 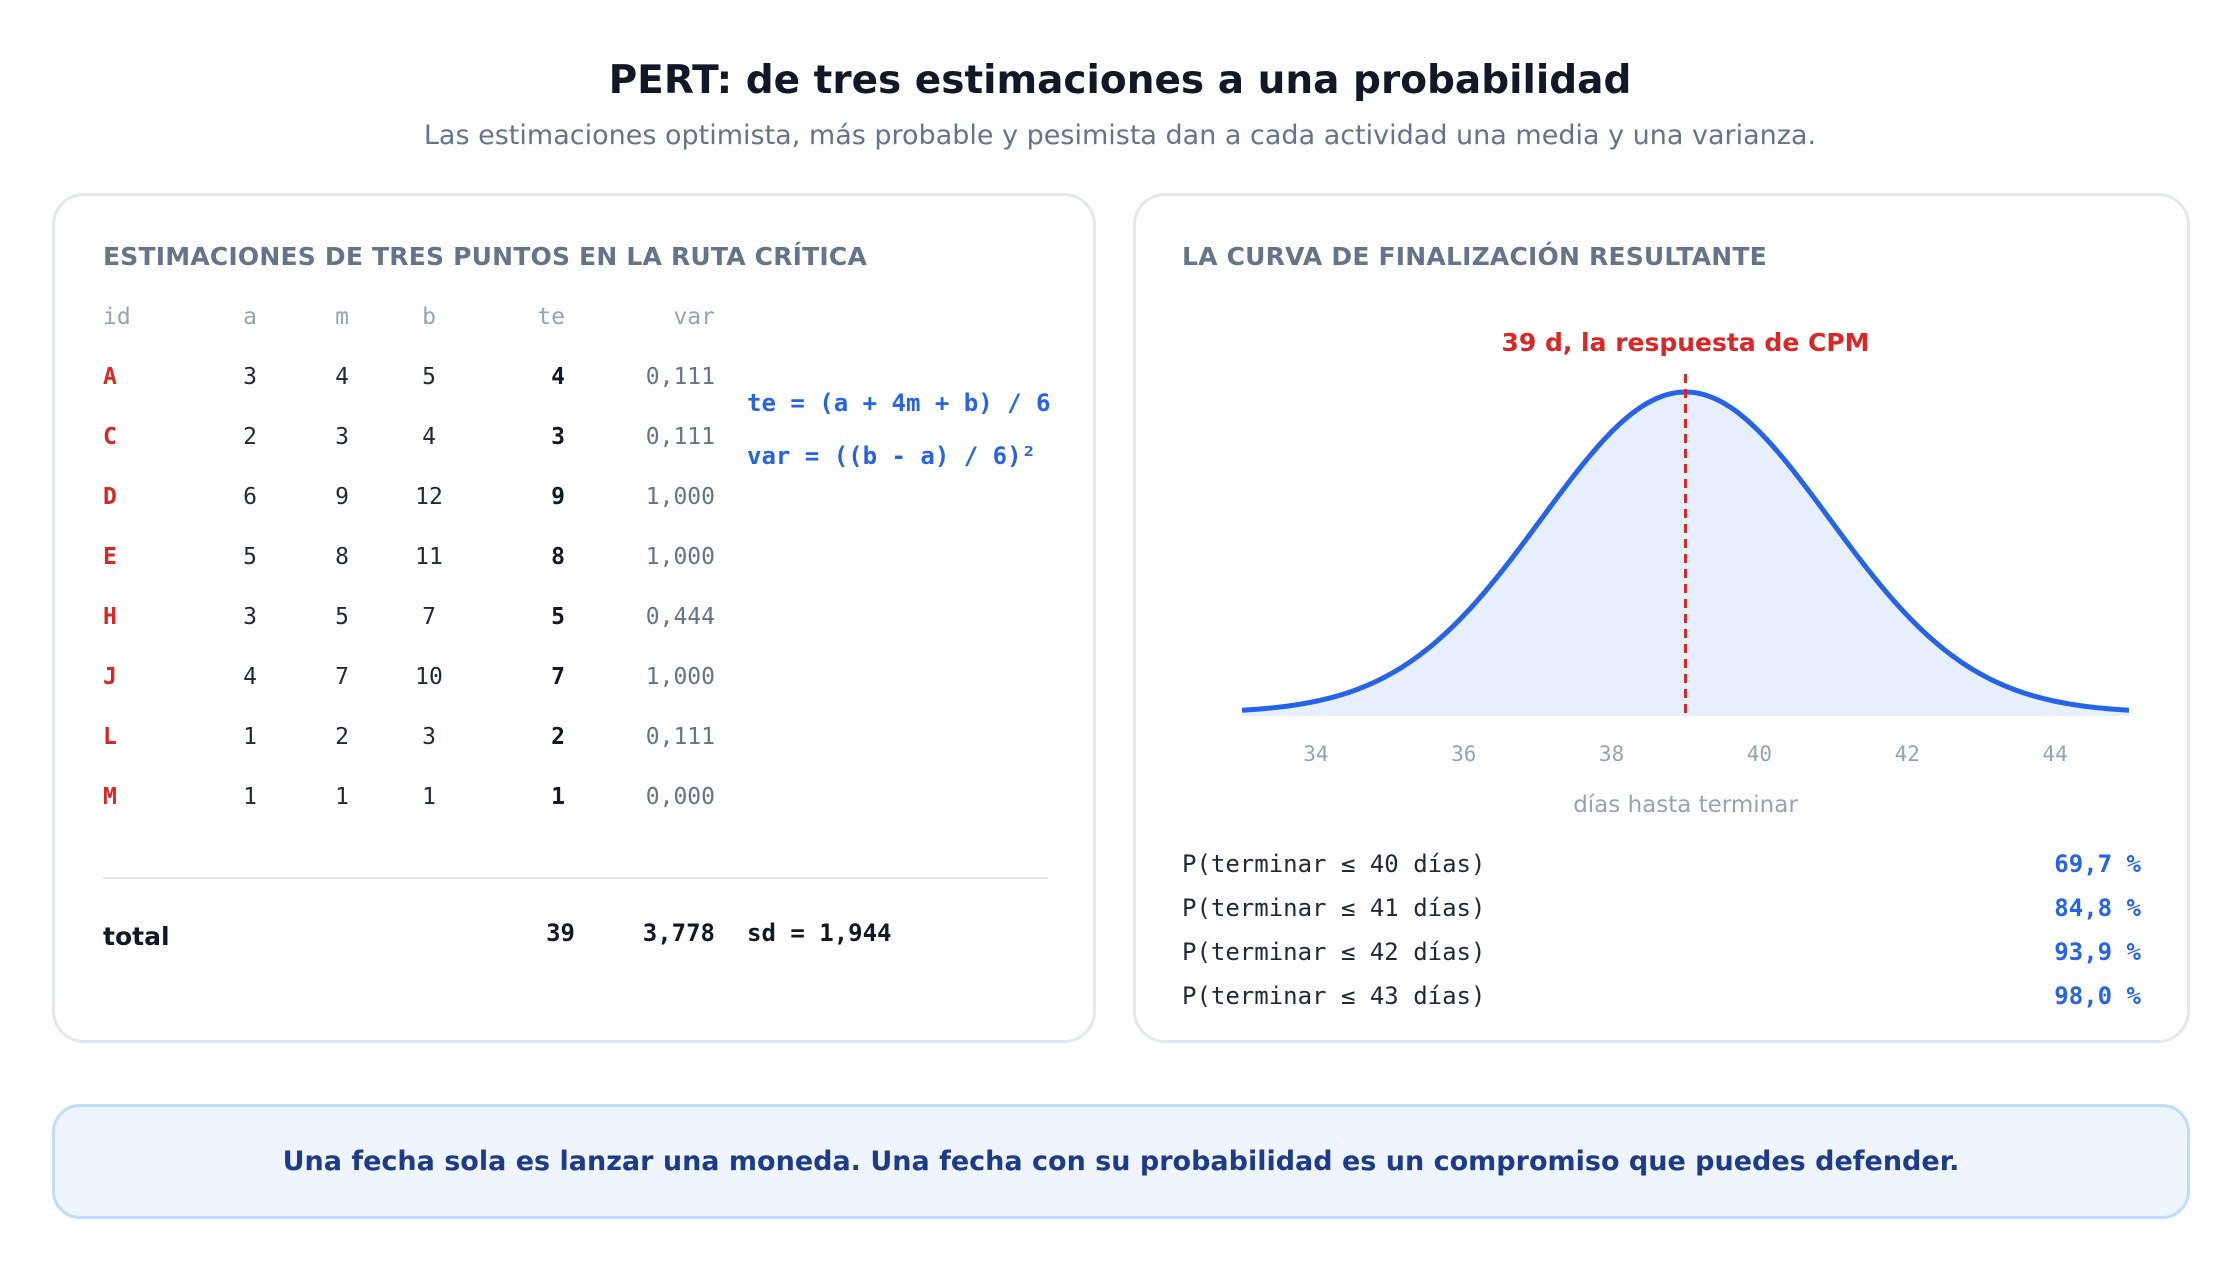 I want to click on column-header-b: b, so click(x=429, y=317).